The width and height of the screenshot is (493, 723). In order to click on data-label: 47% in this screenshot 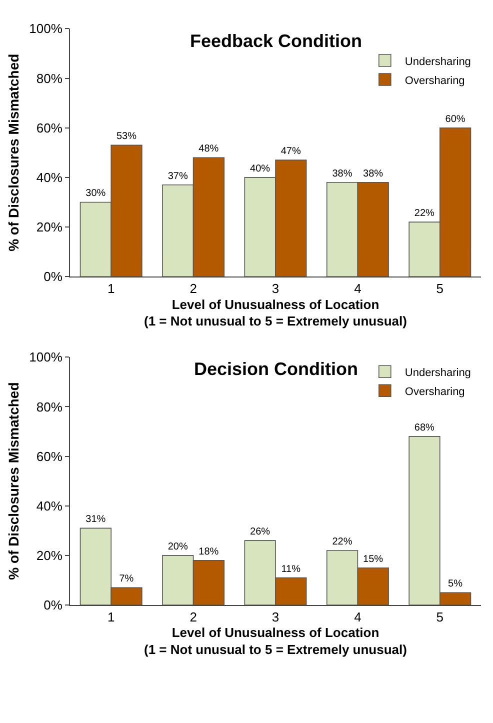, I will do `click(290, 152)`.